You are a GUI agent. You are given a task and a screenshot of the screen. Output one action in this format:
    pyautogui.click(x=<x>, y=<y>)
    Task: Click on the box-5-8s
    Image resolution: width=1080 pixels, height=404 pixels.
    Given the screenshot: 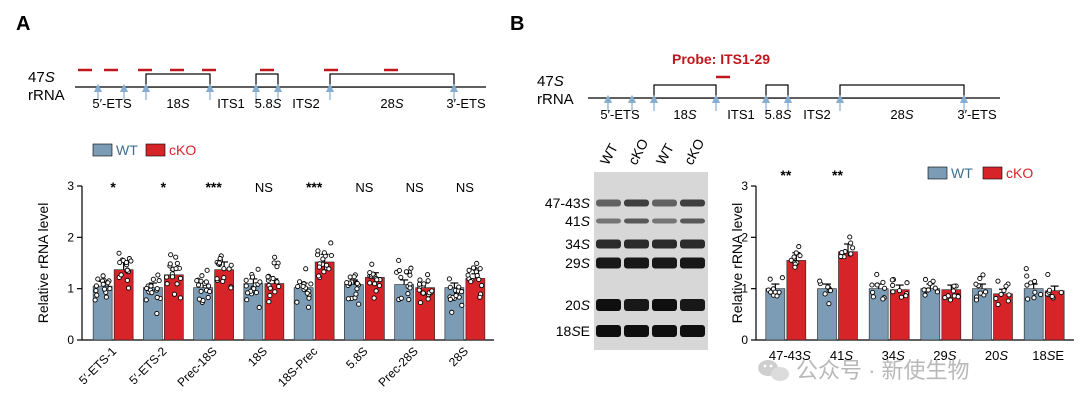 What is the action you would take?
    pyautogui.click(x=267, y=80)
    